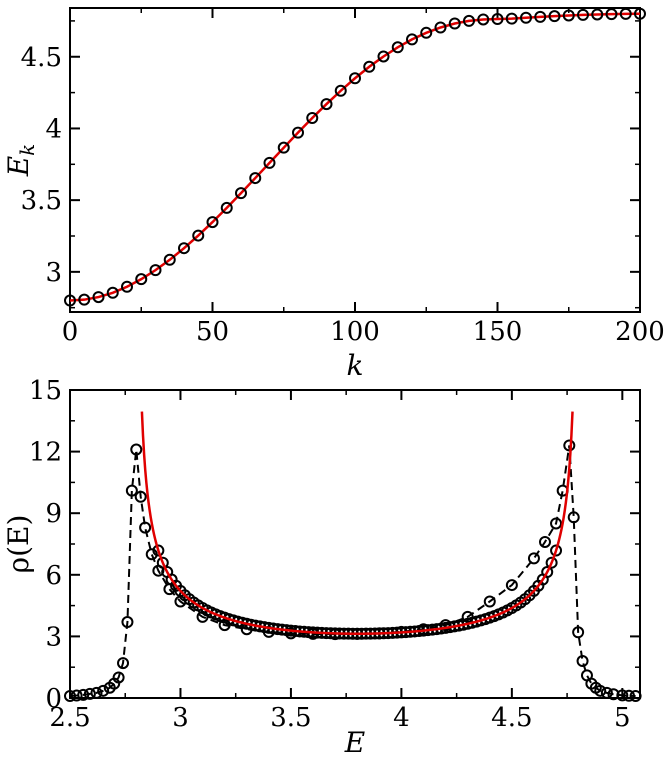 Image resolution: width=664 pixels, height=759 pixels. I want to click on bottom-x-tick-label: 3, so click(180, 718).